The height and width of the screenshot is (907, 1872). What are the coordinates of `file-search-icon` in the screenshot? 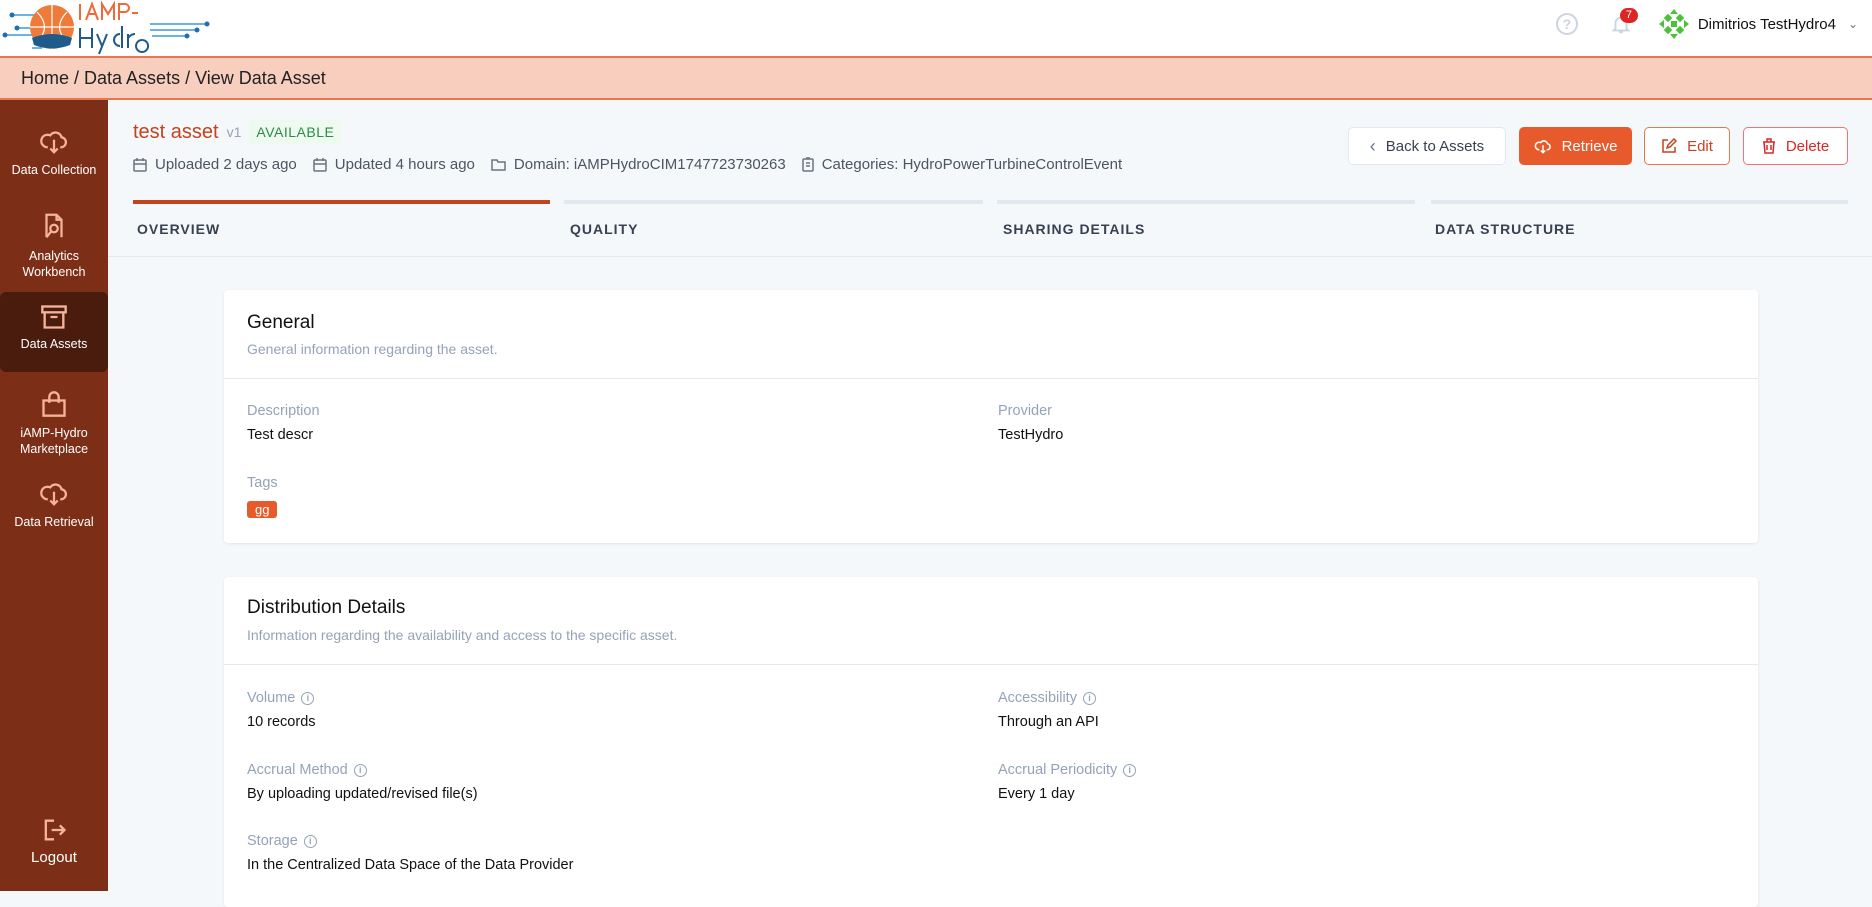 It's located at (54, 225).